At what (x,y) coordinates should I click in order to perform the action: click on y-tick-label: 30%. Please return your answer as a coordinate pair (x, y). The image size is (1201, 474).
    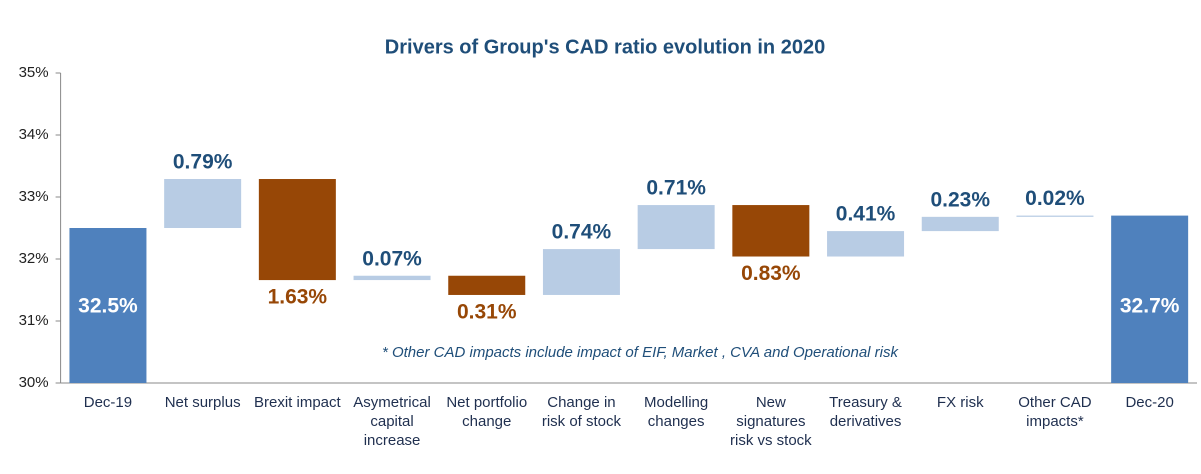
    Looking at the image, I should click on (34, 382).